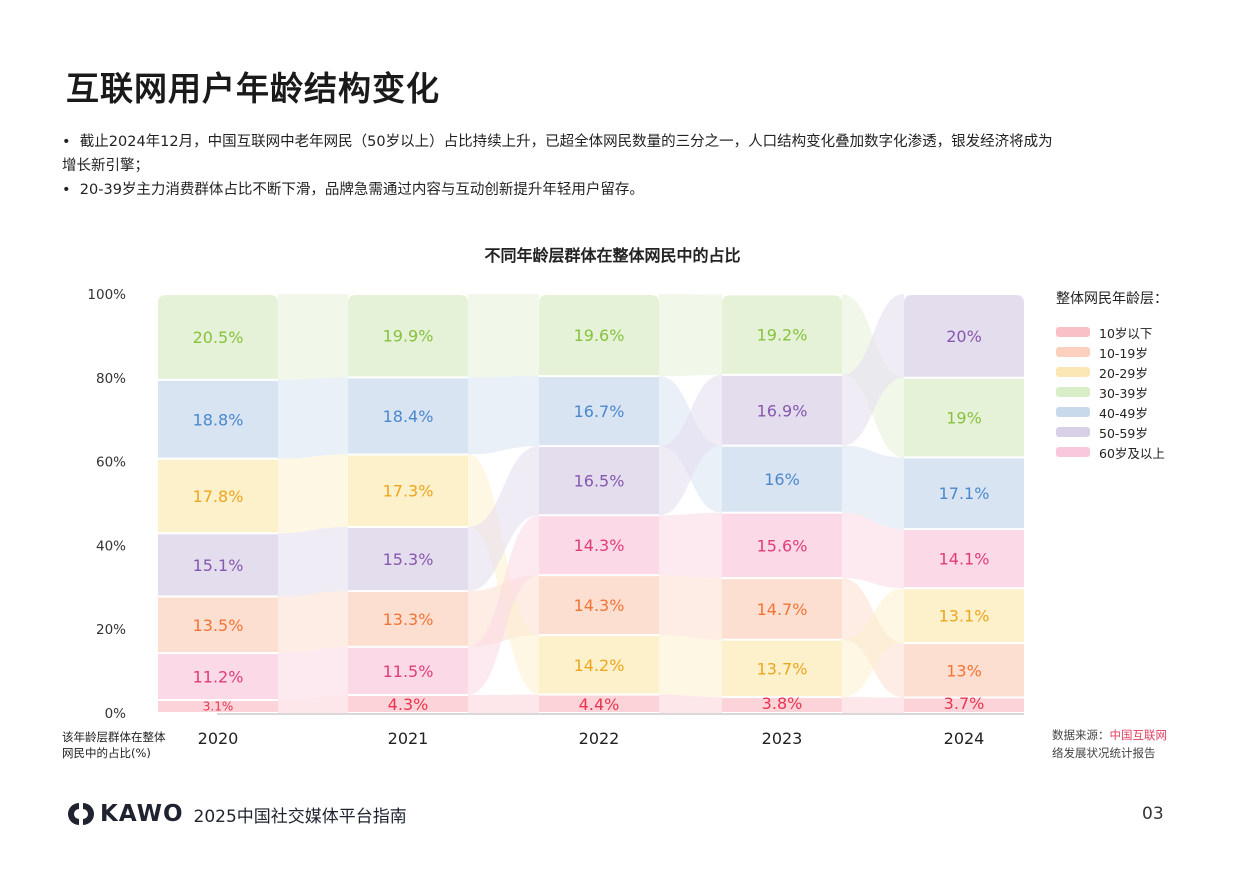 The height and width of the screenshot is (877, 1240). I want to click on data-label: 16%, so click(782, 479).